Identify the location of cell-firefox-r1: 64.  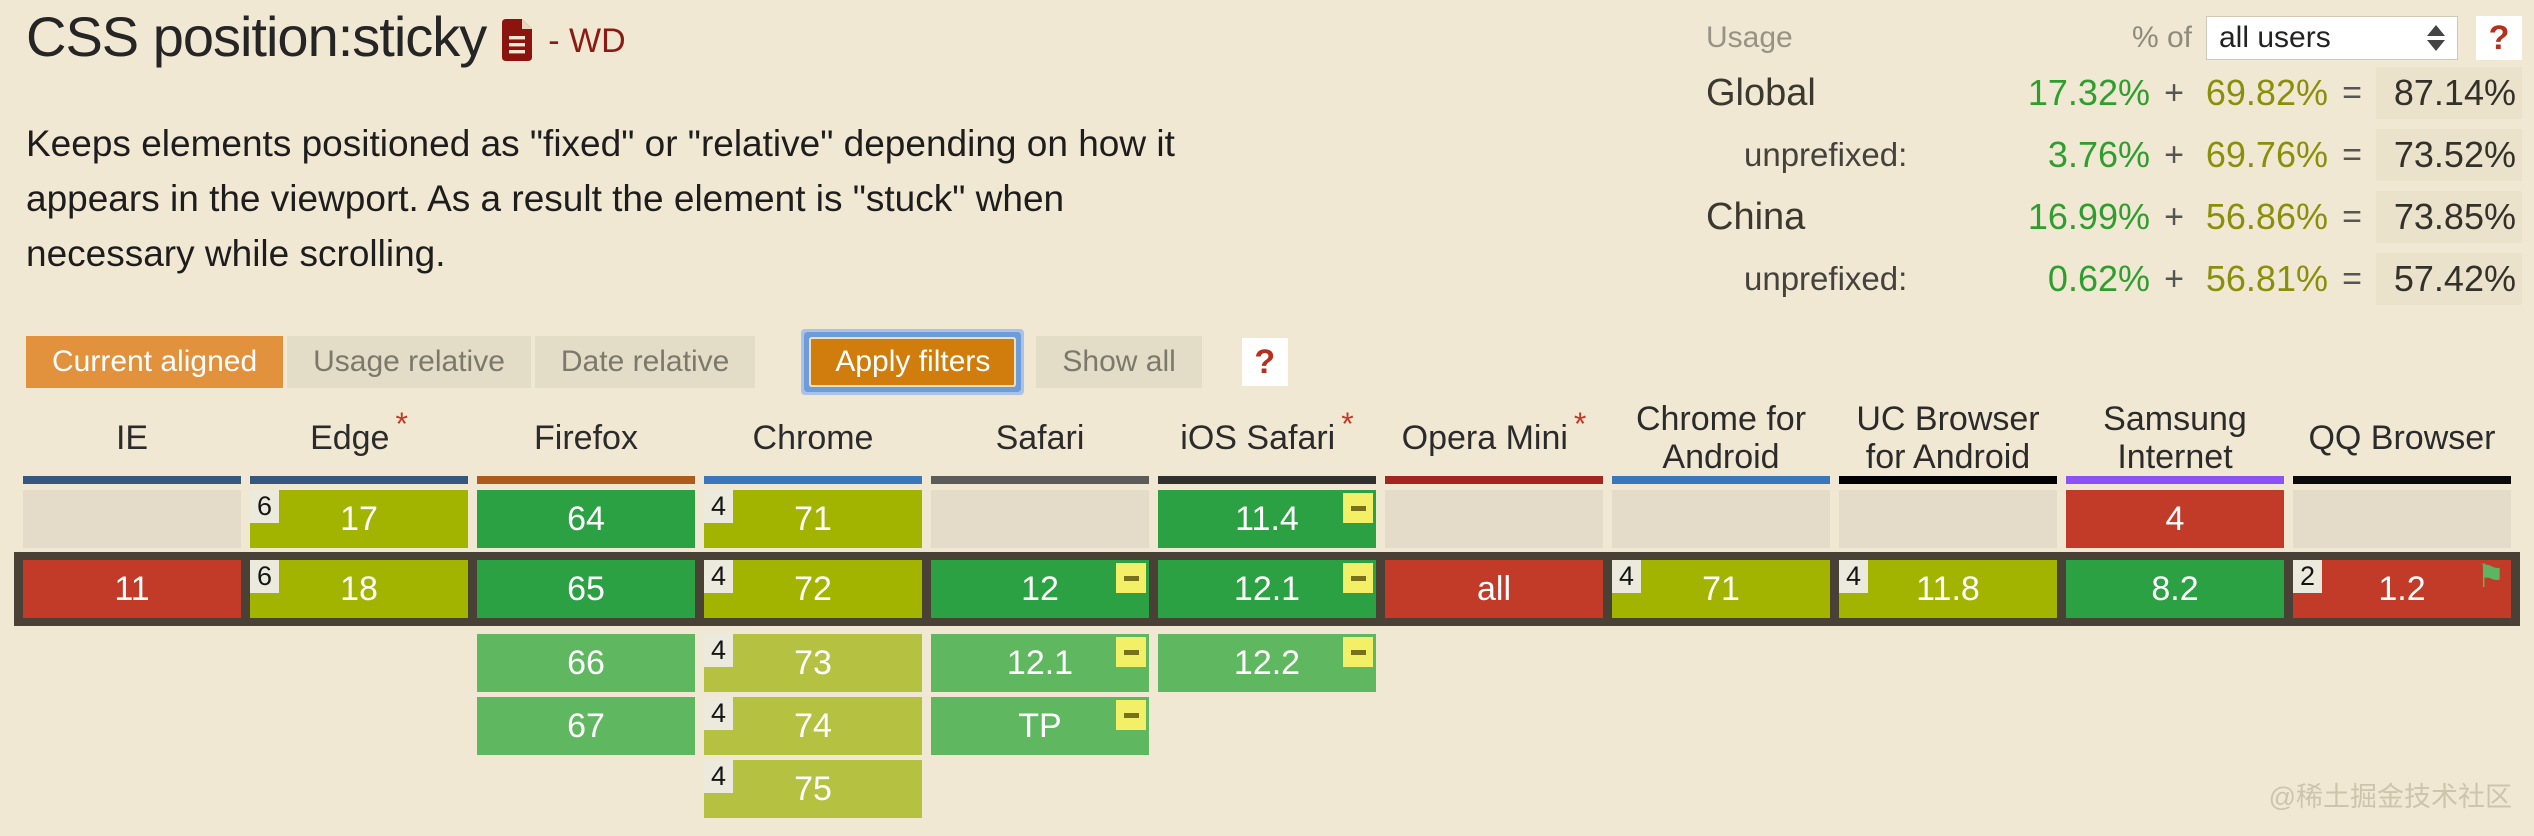
(586, 519).